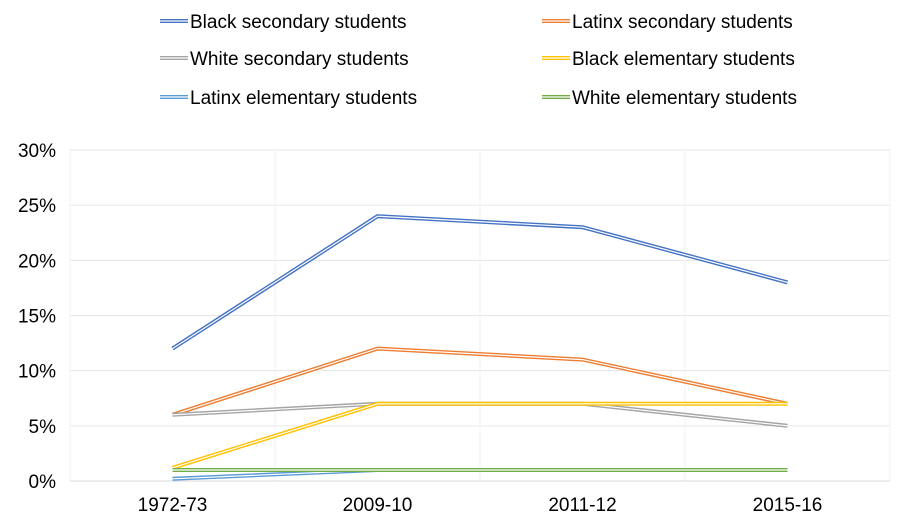 Image resolution: width=917 pixels, height=520 pixels. What do you see at coordinates (37, 151) in the screenshot?
I see `y-tick-label: 30%` at bounding box center [37, 151].